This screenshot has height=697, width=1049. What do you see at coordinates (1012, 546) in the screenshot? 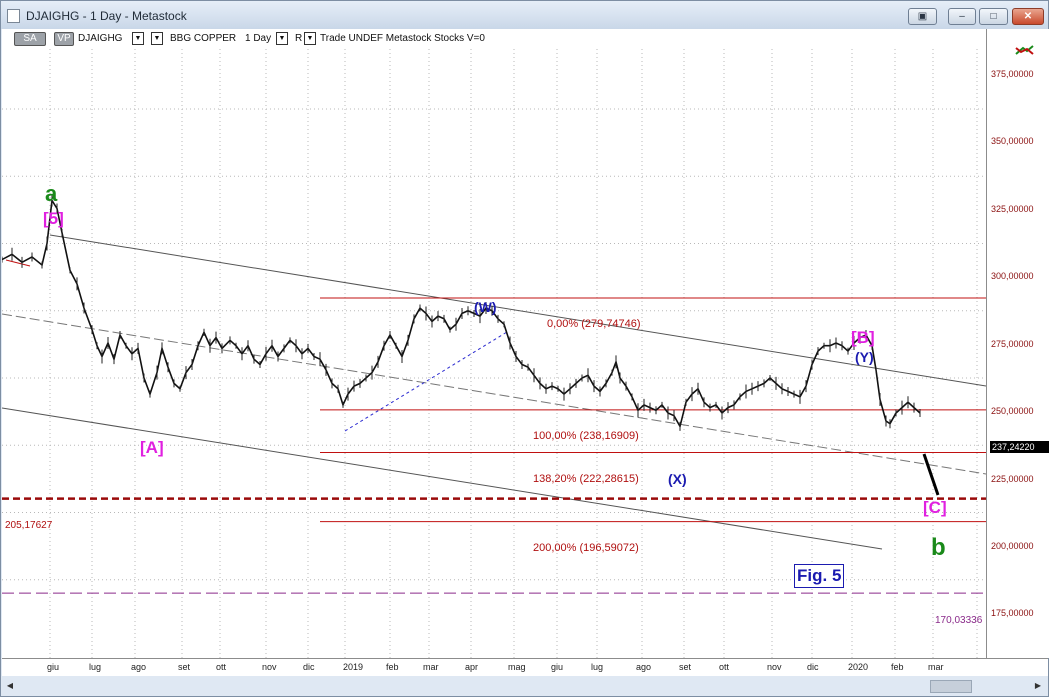
I see `price-tick-label: 200,00000` at bounding box center [1012, 546].